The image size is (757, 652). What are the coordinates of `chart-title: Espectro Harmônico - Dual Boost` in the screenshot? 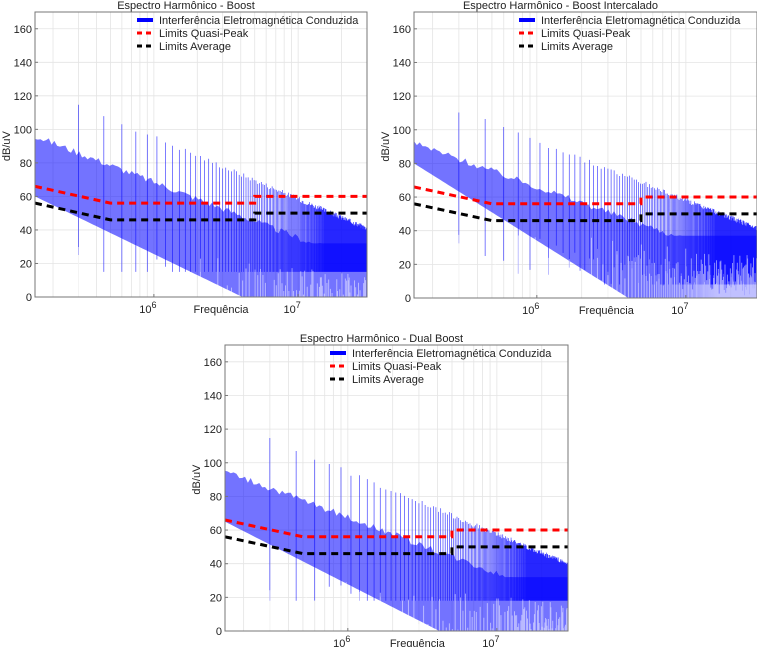 It's located at (381, 339).